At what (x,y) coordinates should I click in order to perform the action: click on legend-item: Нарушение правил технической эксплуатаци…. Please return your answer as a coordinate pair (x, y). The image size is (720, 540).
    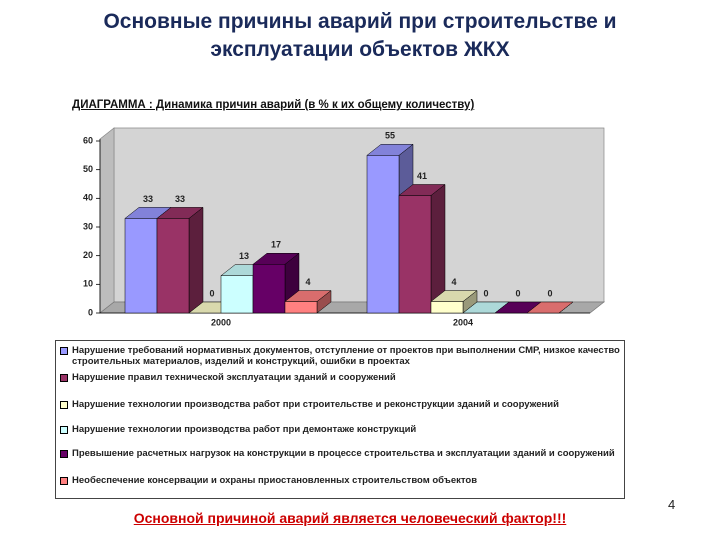
    Looking at the image, I should click on (340, 377).